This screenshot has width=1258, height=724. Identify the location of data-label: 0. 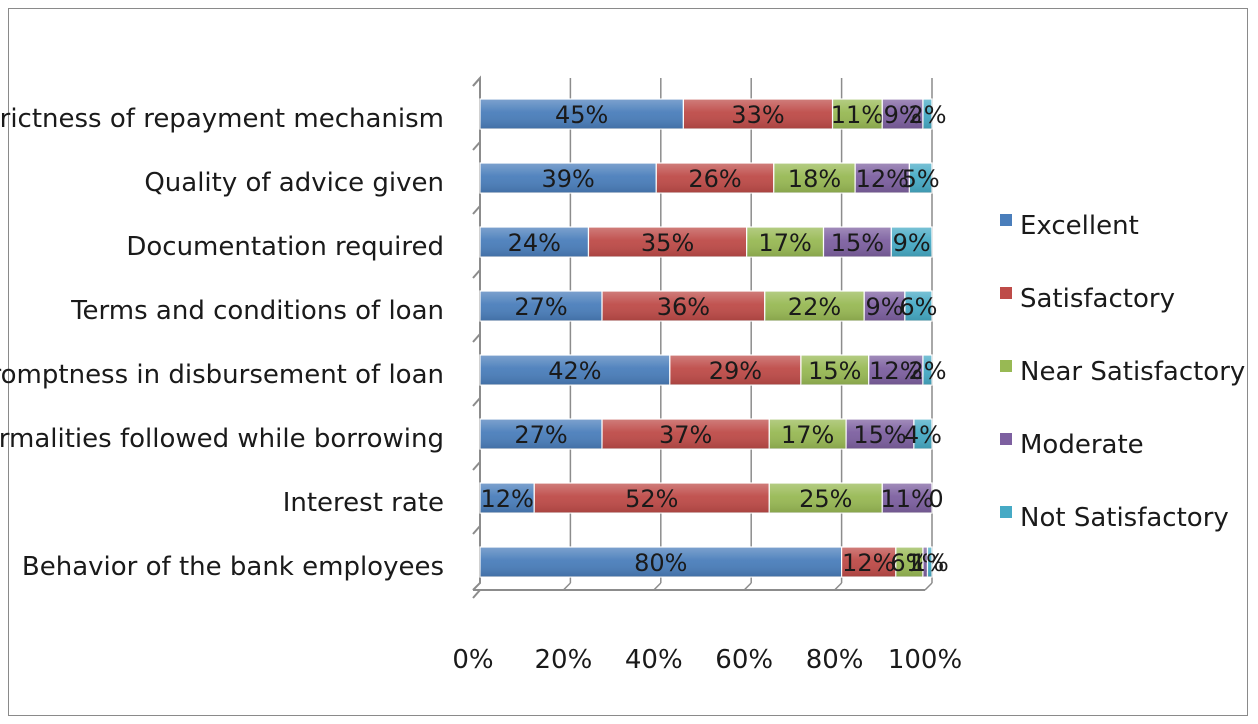
(935, 499).